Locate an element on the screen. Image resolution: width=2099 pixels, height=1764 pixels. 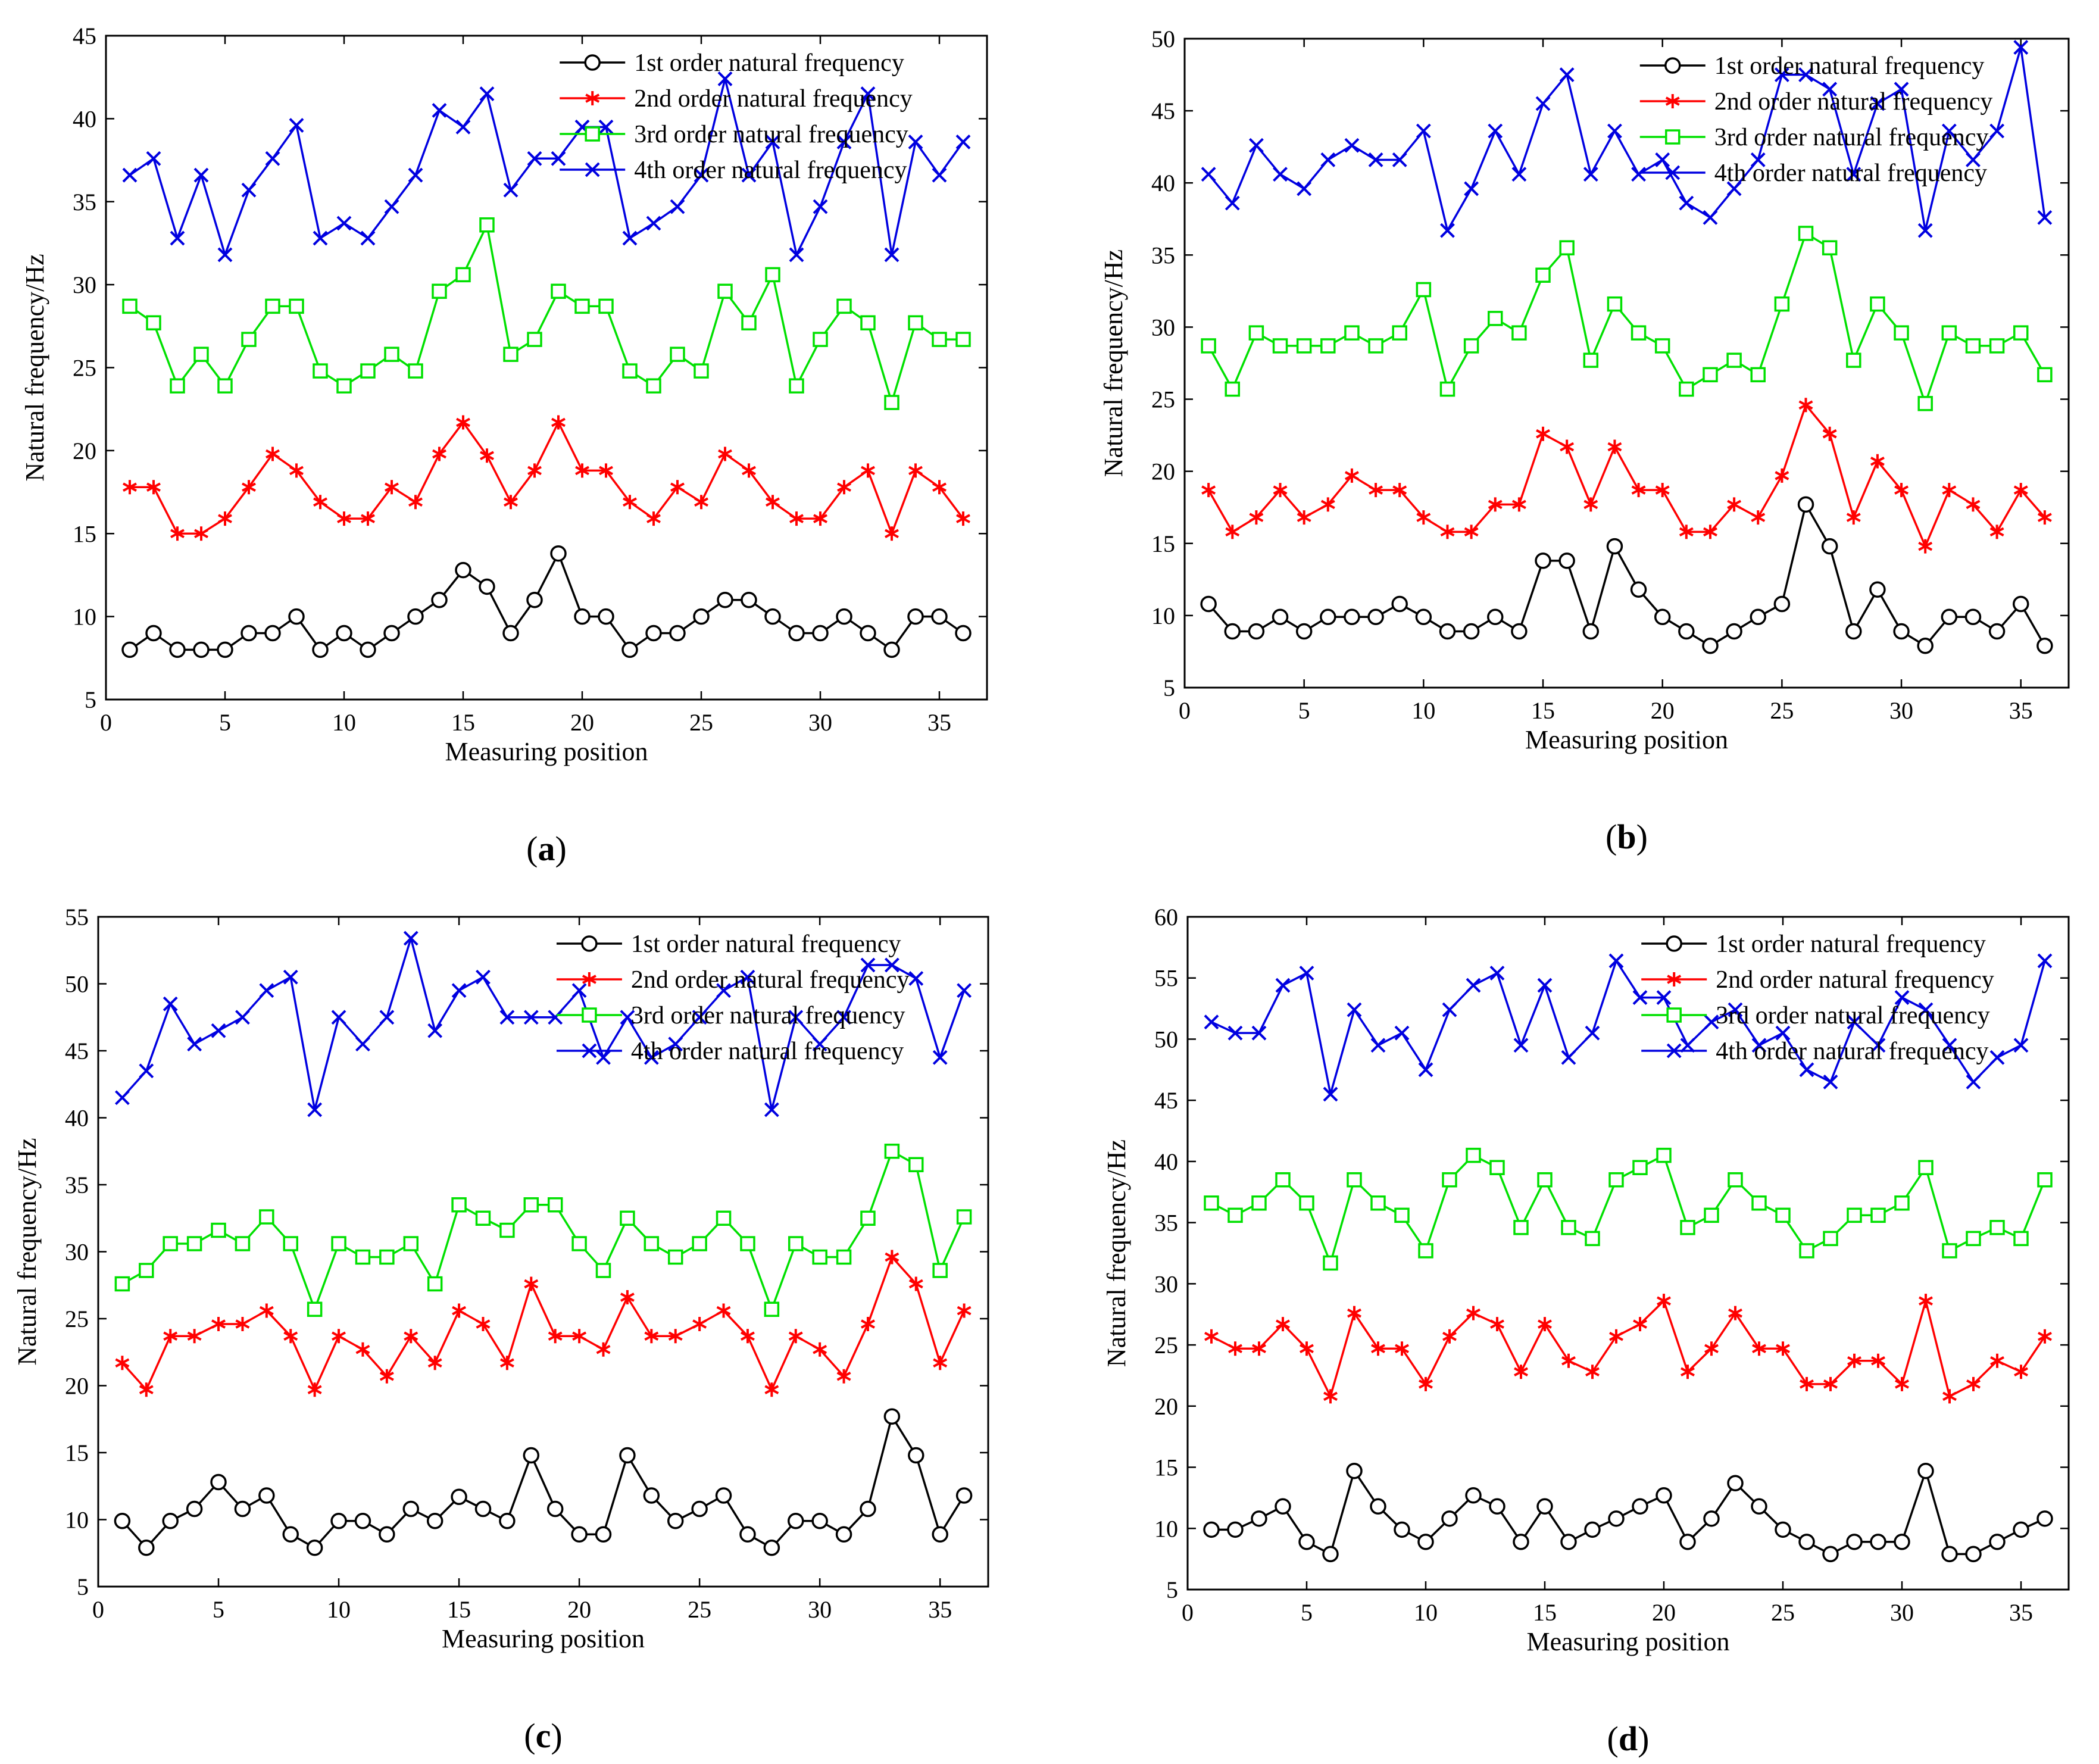
caption-open: ( is located at coordinates (532, 848).